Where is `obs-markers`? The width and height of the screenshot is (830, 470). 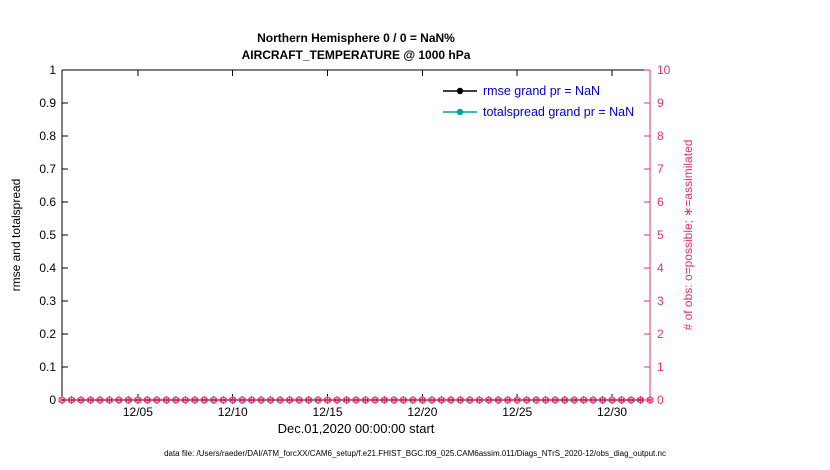
obs-markers is located at coordinates (356, 400).